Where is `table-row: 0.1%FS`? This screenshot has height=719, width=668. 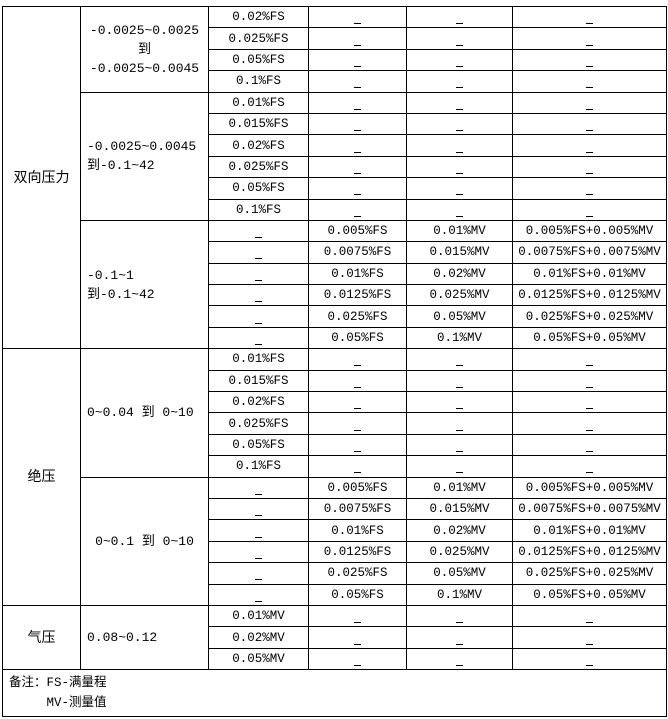
table-row: 0.1%FS is located at coordinates (335, 209).